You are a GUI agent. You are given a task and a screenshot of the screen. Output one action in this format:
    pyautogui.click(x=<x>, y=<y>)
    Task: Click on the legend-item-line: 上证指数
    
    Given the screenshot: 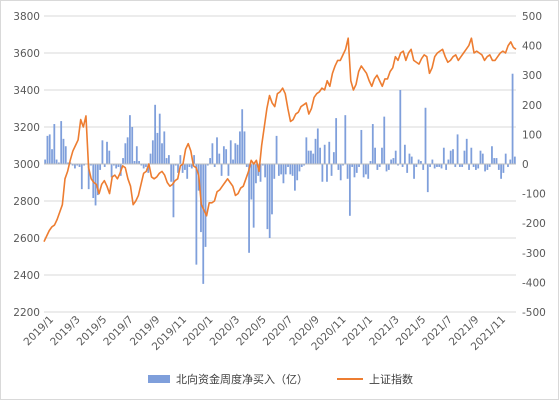 What is the action you would take?
    pyautogui.click(x=375, y=379)
    